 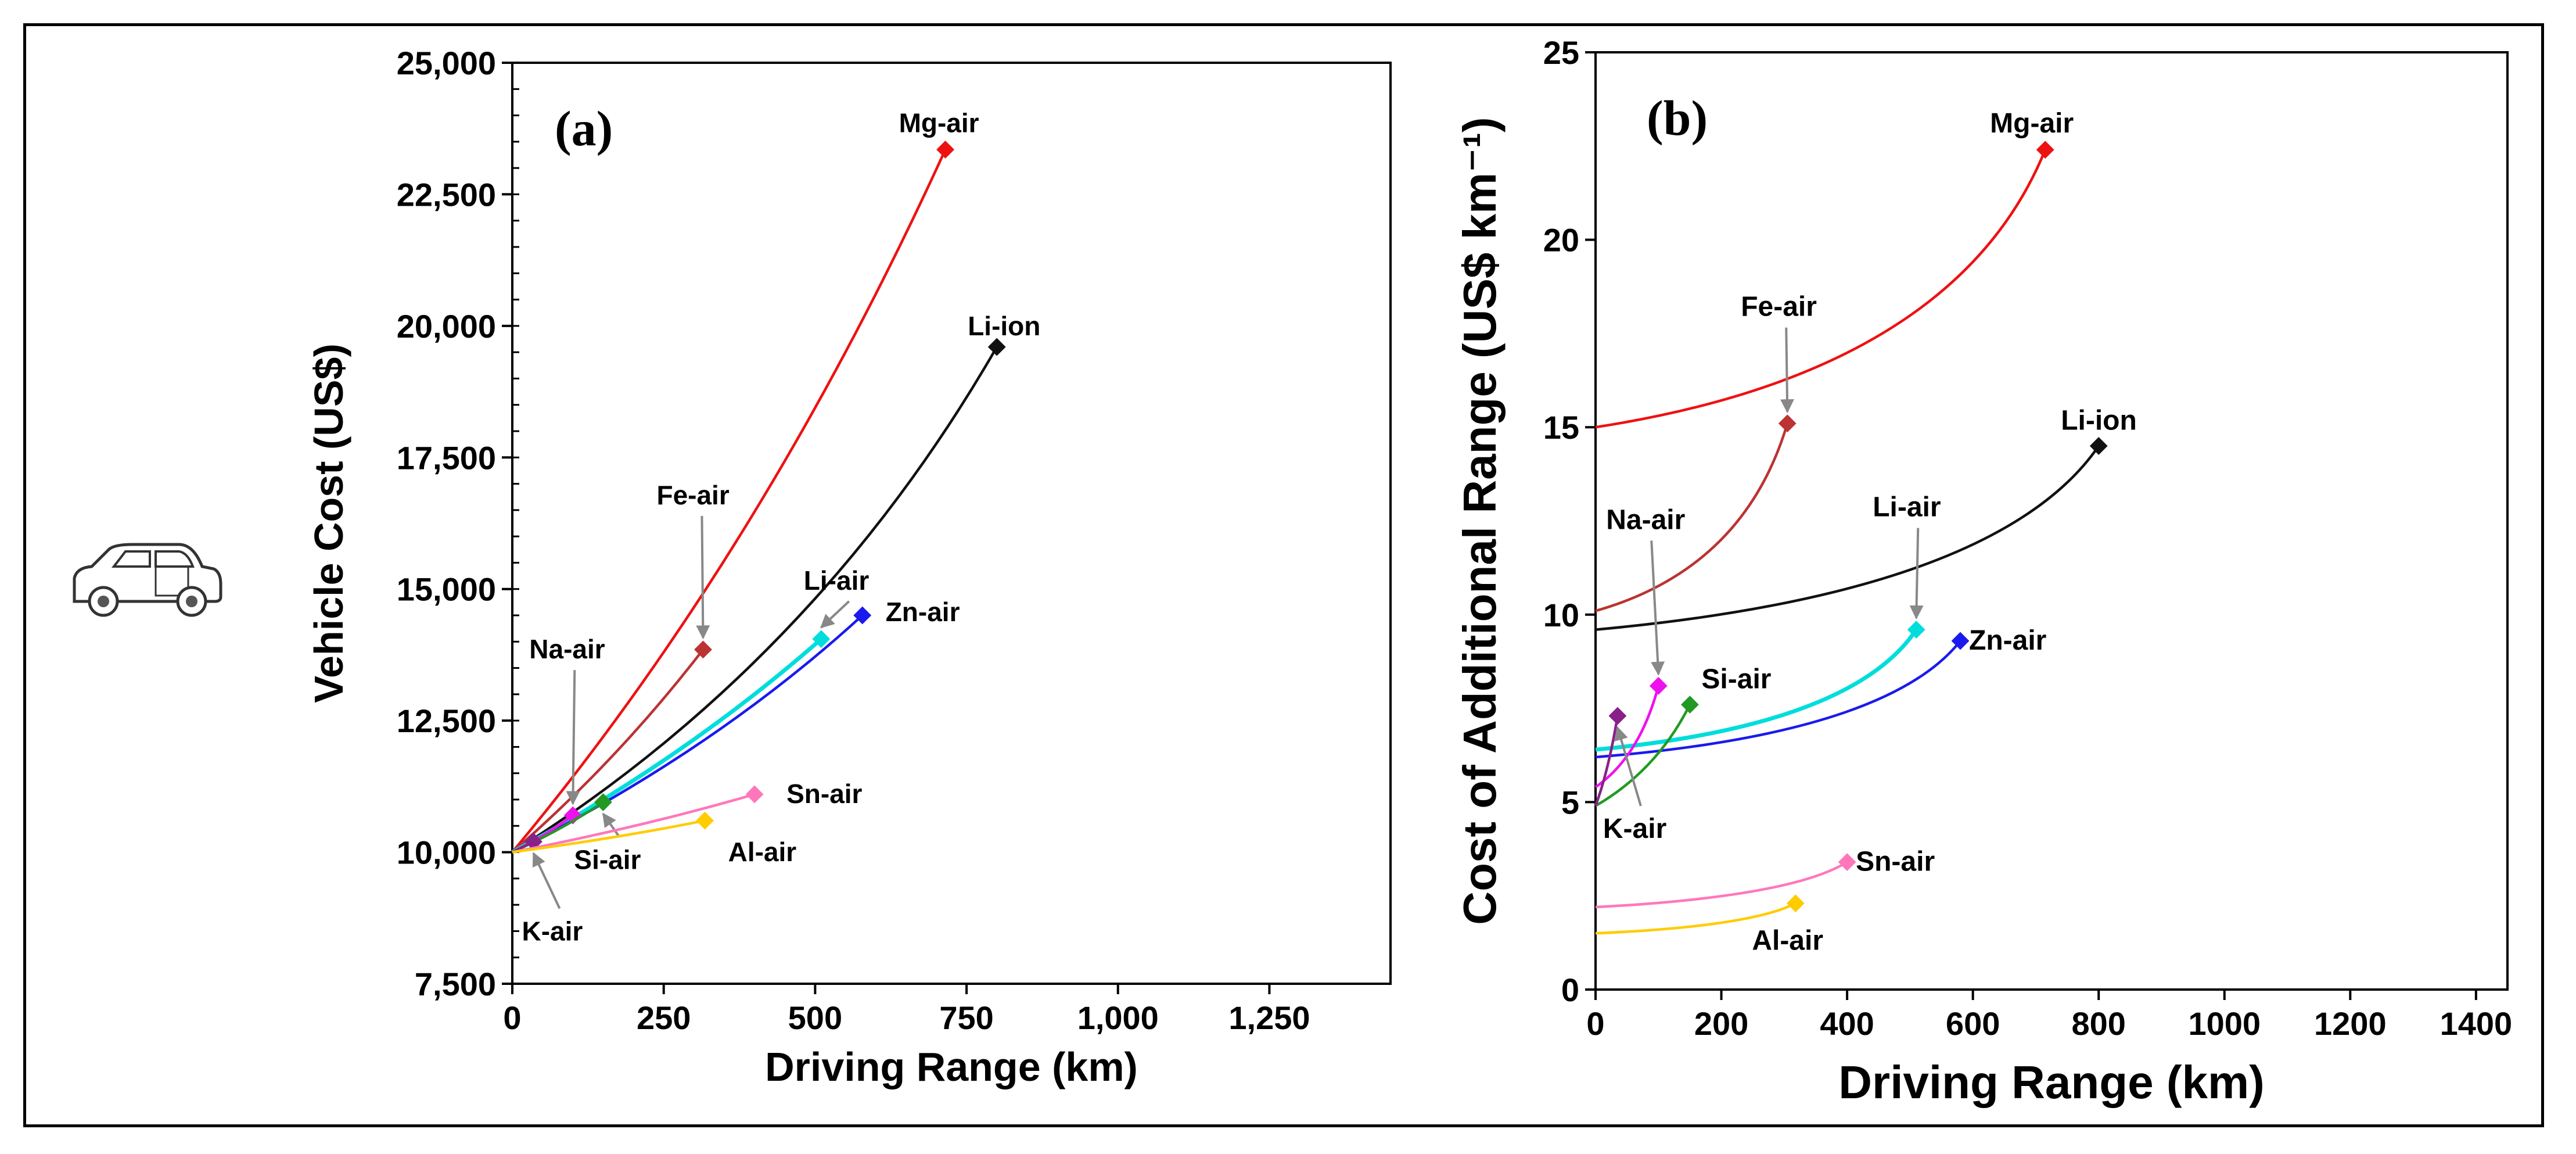 I want to click on arrow-si-air, so click(x=611, y=825).